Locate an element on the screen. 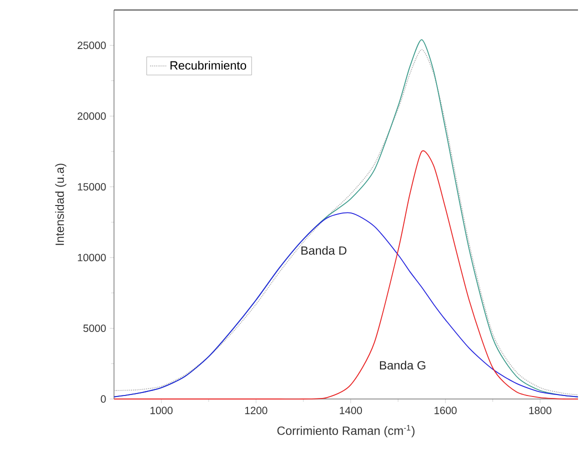 The image size is (581, 467). y-axis-title: Intensidad (u.a) is located at coordinates (60, 204).